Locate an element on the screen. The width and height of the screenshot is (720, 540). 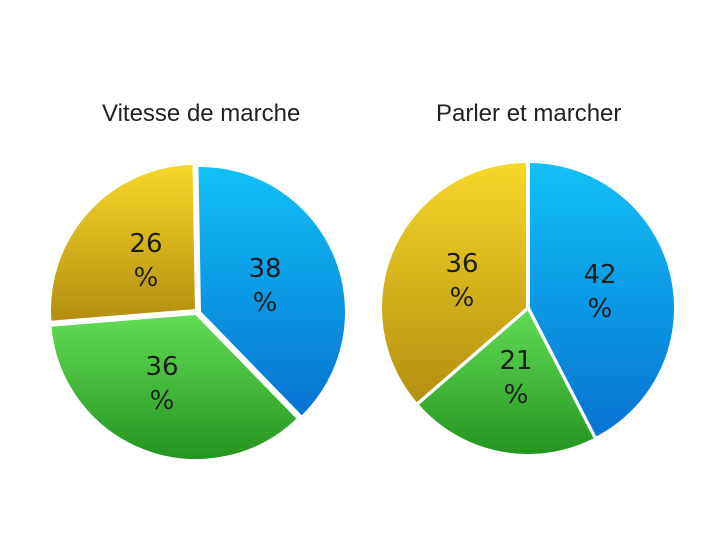
data-label-unit-chart1-2: % is located at coordinates (162, 401).